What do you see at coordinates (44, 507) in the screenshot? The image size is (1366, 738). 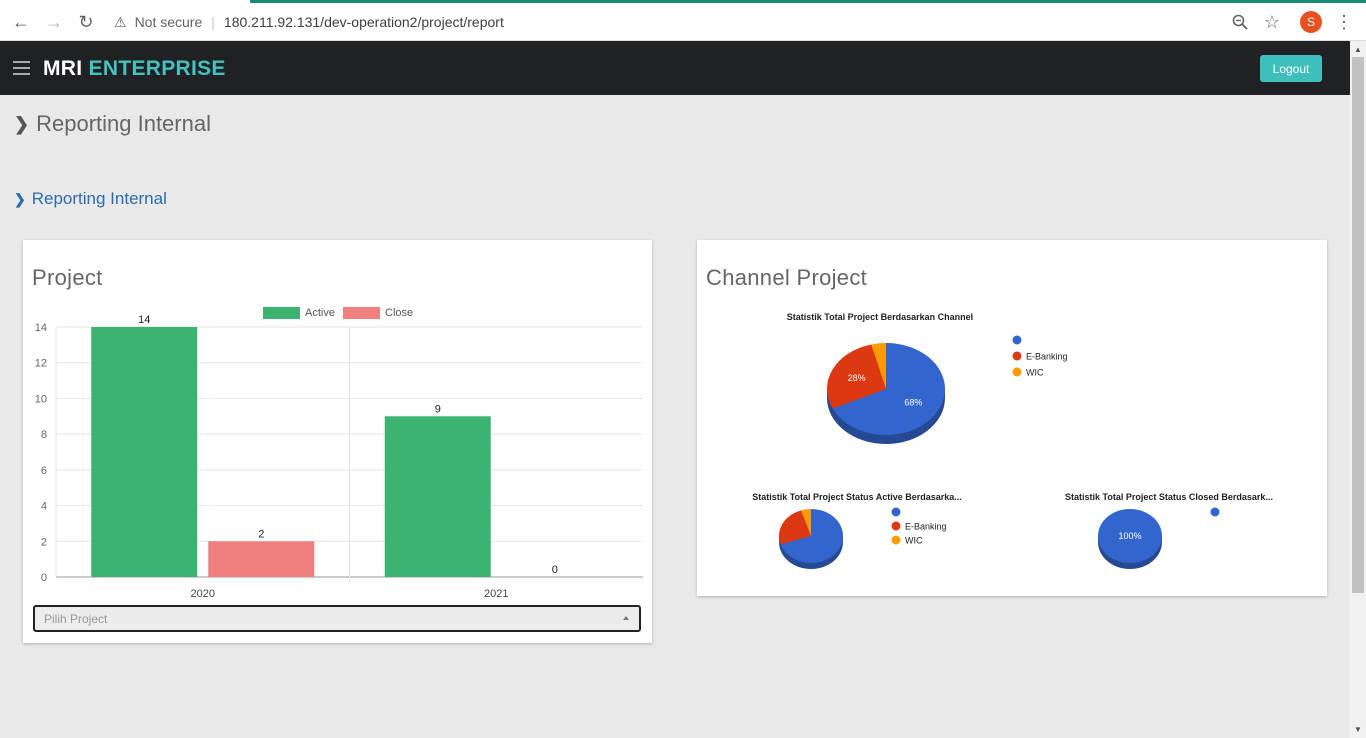 I see `y-tick-label: 4` at bounding box center [44, 507].